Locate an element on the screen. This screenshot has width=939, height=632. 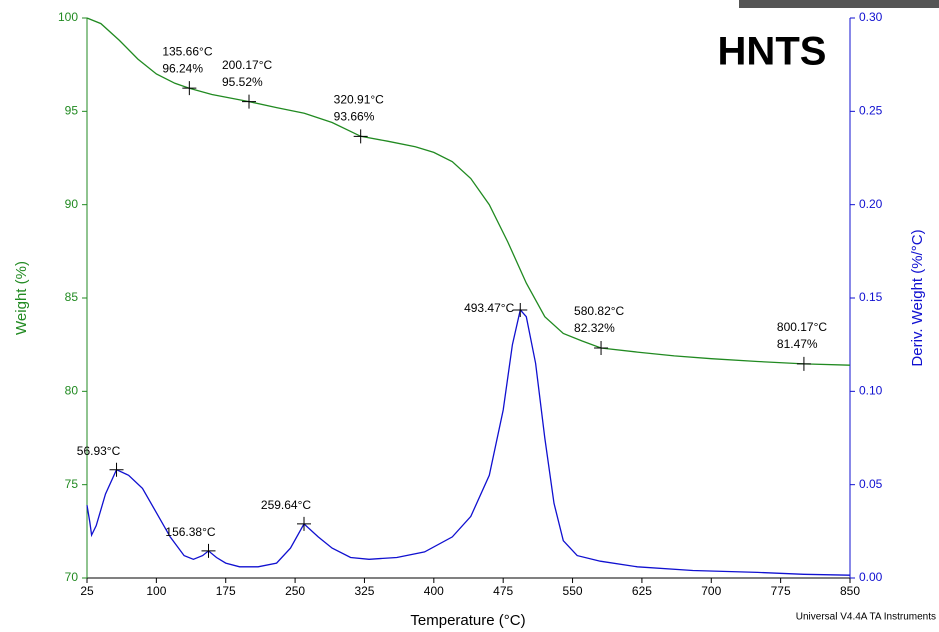
x-tick-label: 325 is located at coordinates (364, 591).